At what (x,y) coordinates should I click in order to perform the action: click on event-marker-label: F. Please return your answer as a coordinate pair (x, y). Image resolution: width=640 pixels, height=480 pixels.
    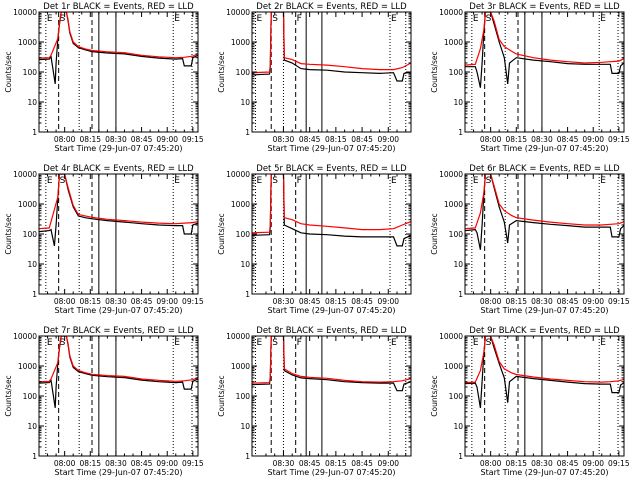
    Looking at the image, I should click on (299, 181).